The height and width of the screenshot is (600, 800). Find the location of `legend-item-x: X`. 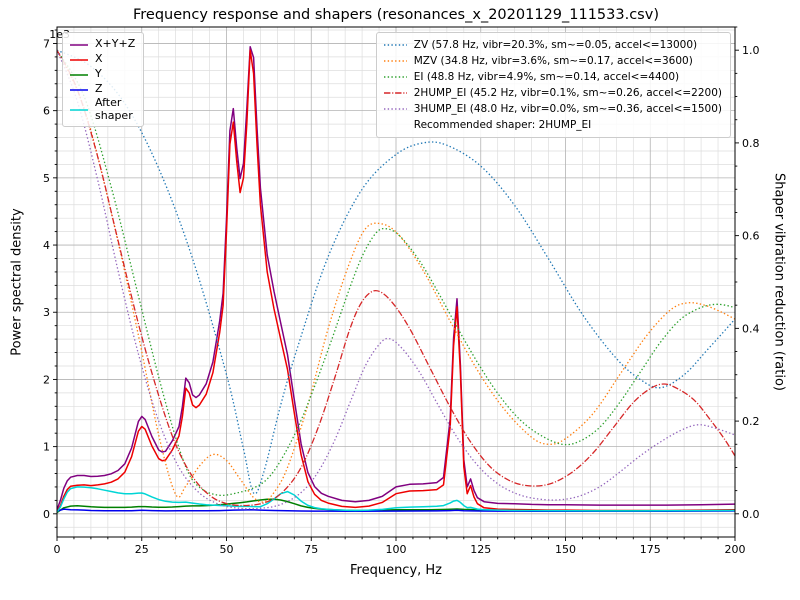

legend-item-x: X is located at coordinates (102, 59).